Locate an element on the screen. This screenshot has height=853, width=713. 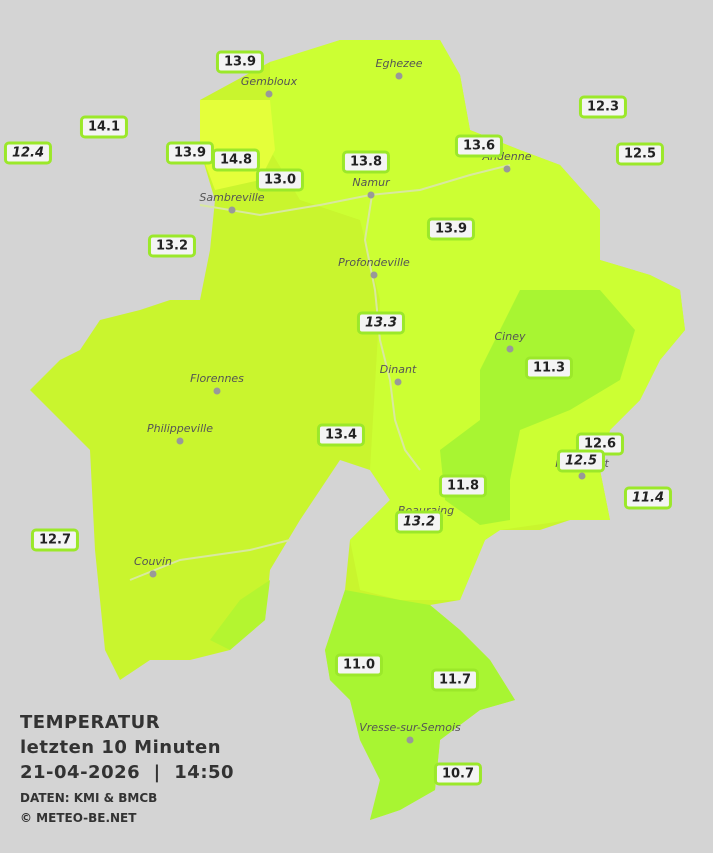
cool-zone-south is located at coordinates (420, 705).